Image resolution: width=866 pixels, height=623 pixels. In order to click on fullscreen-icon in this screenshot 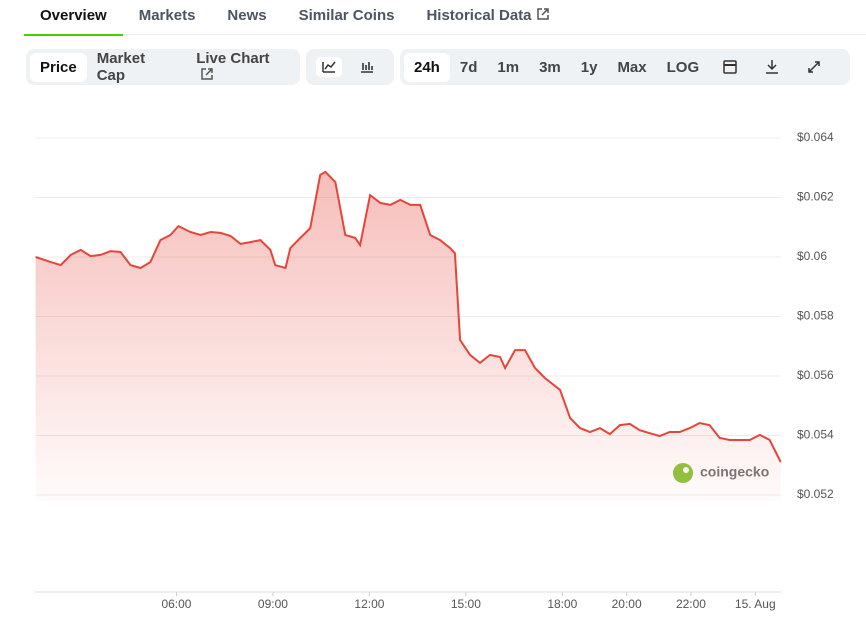, I will do `click(814, 67)`.